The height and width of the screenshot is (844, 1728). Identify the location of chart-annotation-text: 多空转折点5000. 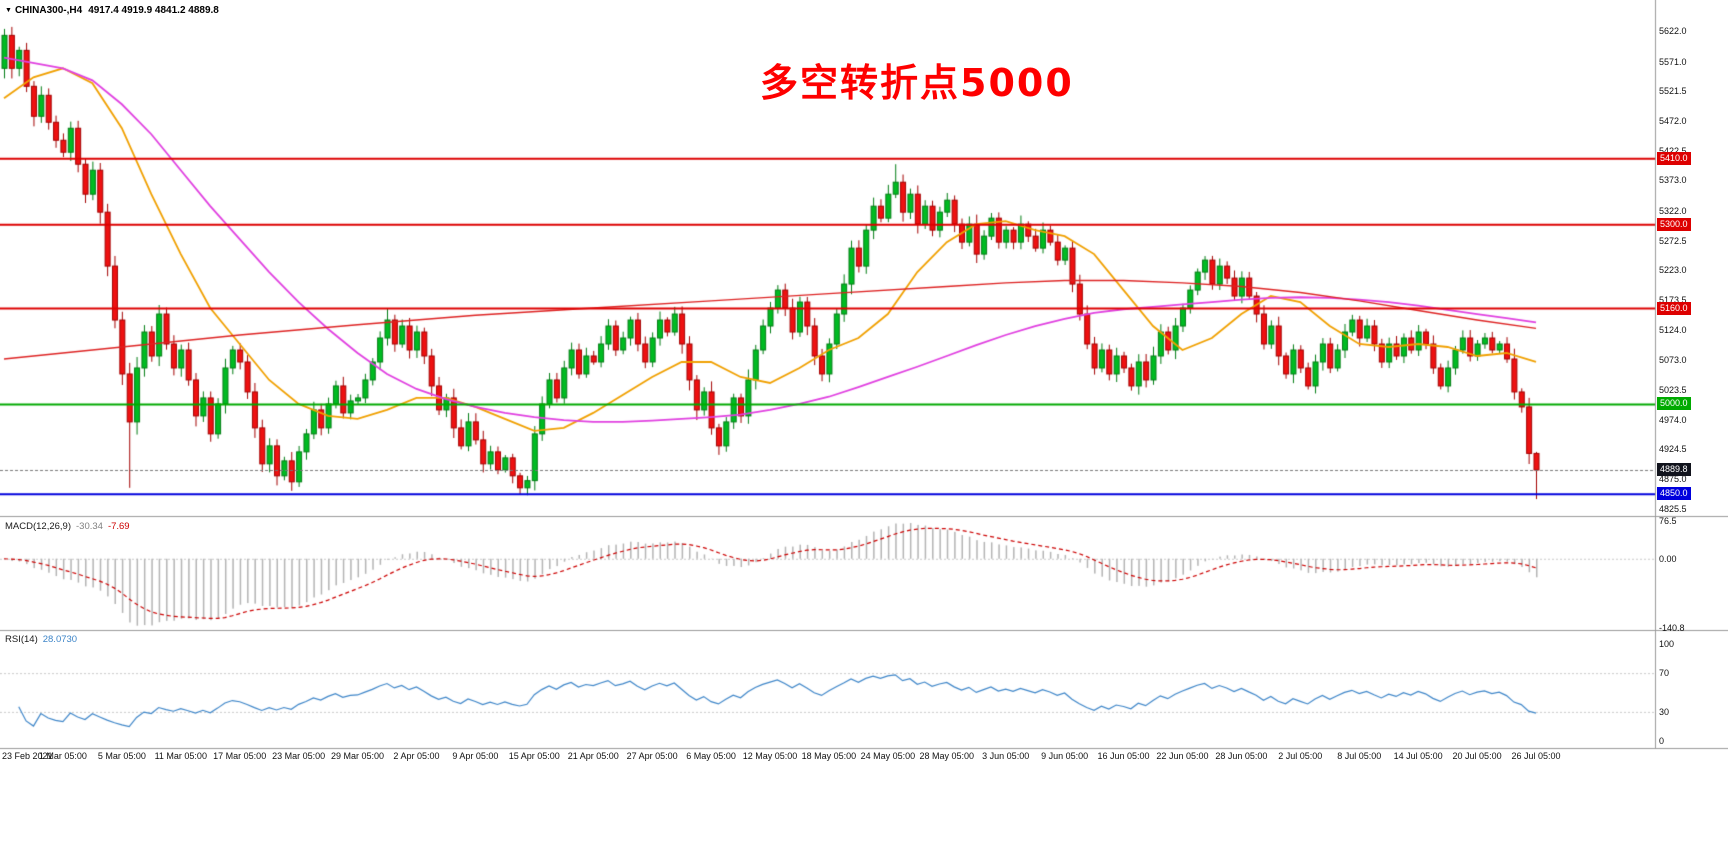
(917, 83).